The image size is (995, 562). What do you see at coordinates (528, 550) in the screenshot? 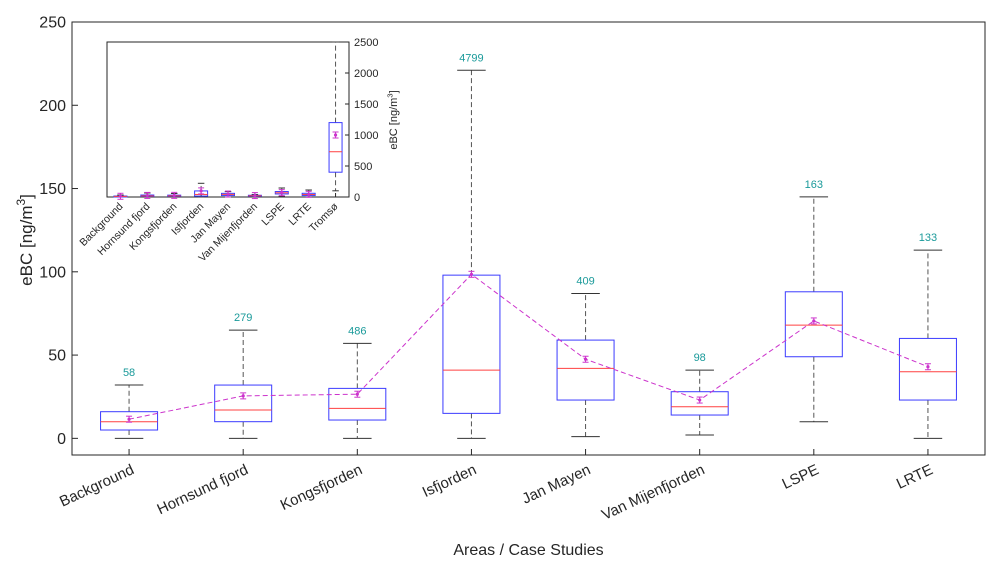
I see `x-axis-label: Areas / Case Studies` at bounding box center [528, 550].